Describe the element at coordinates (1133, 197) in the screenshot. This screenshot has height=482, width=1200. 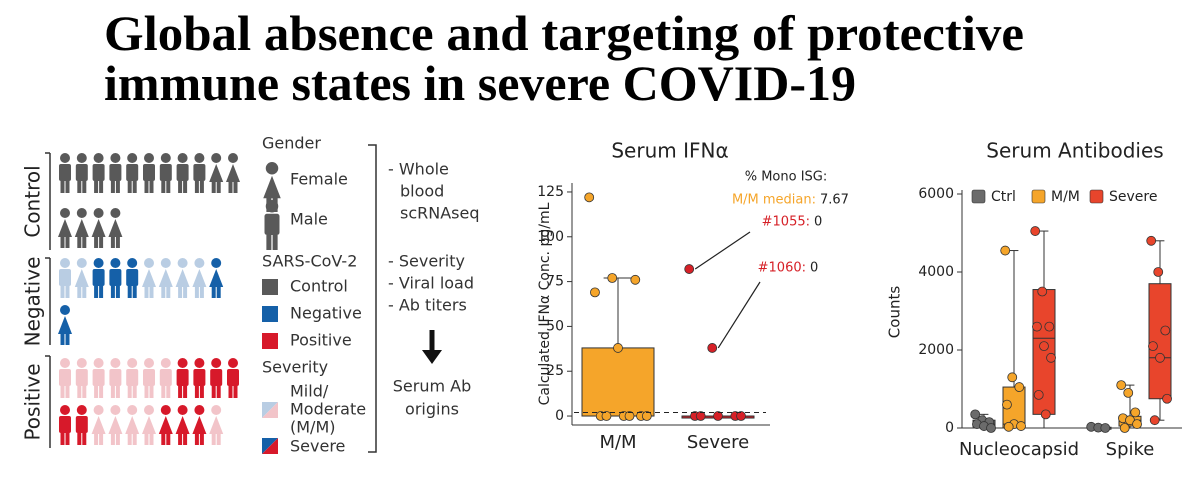
I see `legend-label: Severe` at that location.